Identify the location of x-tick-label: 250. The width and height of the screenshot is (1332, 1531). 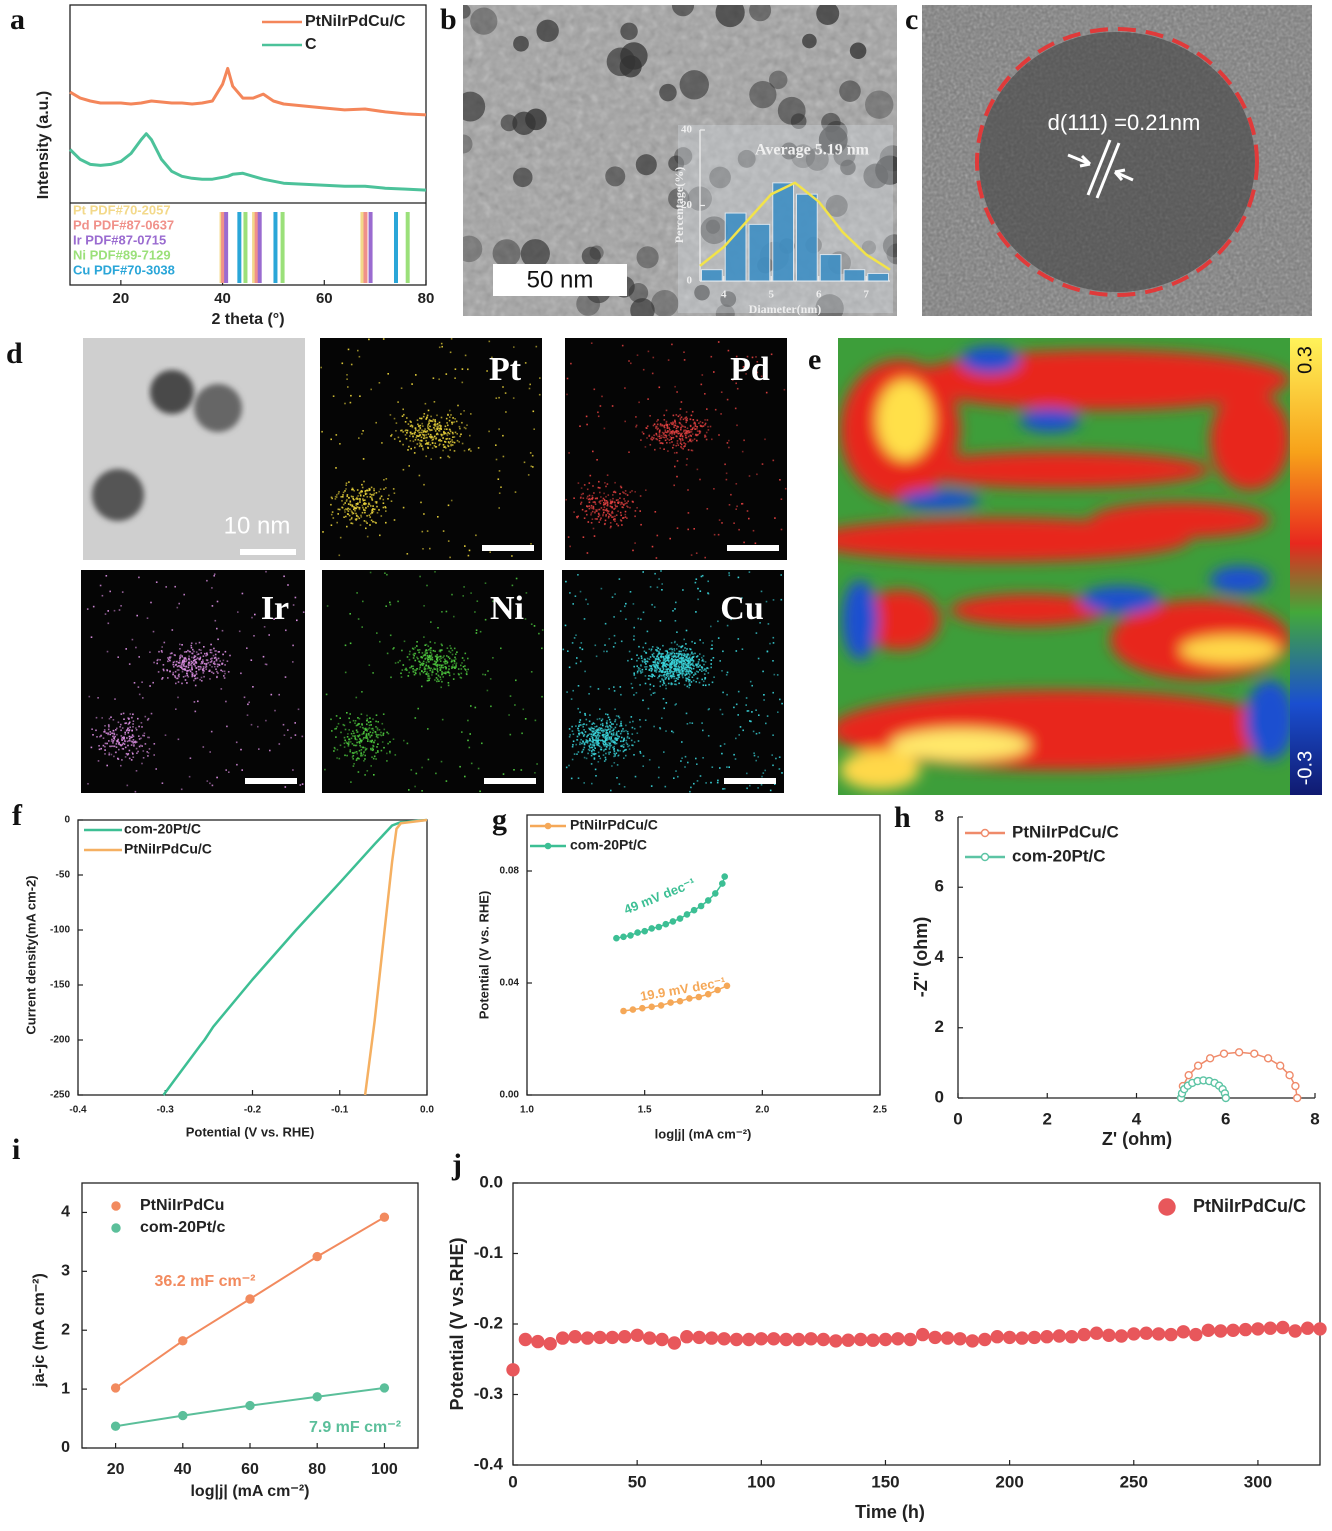
(1134, 1481).